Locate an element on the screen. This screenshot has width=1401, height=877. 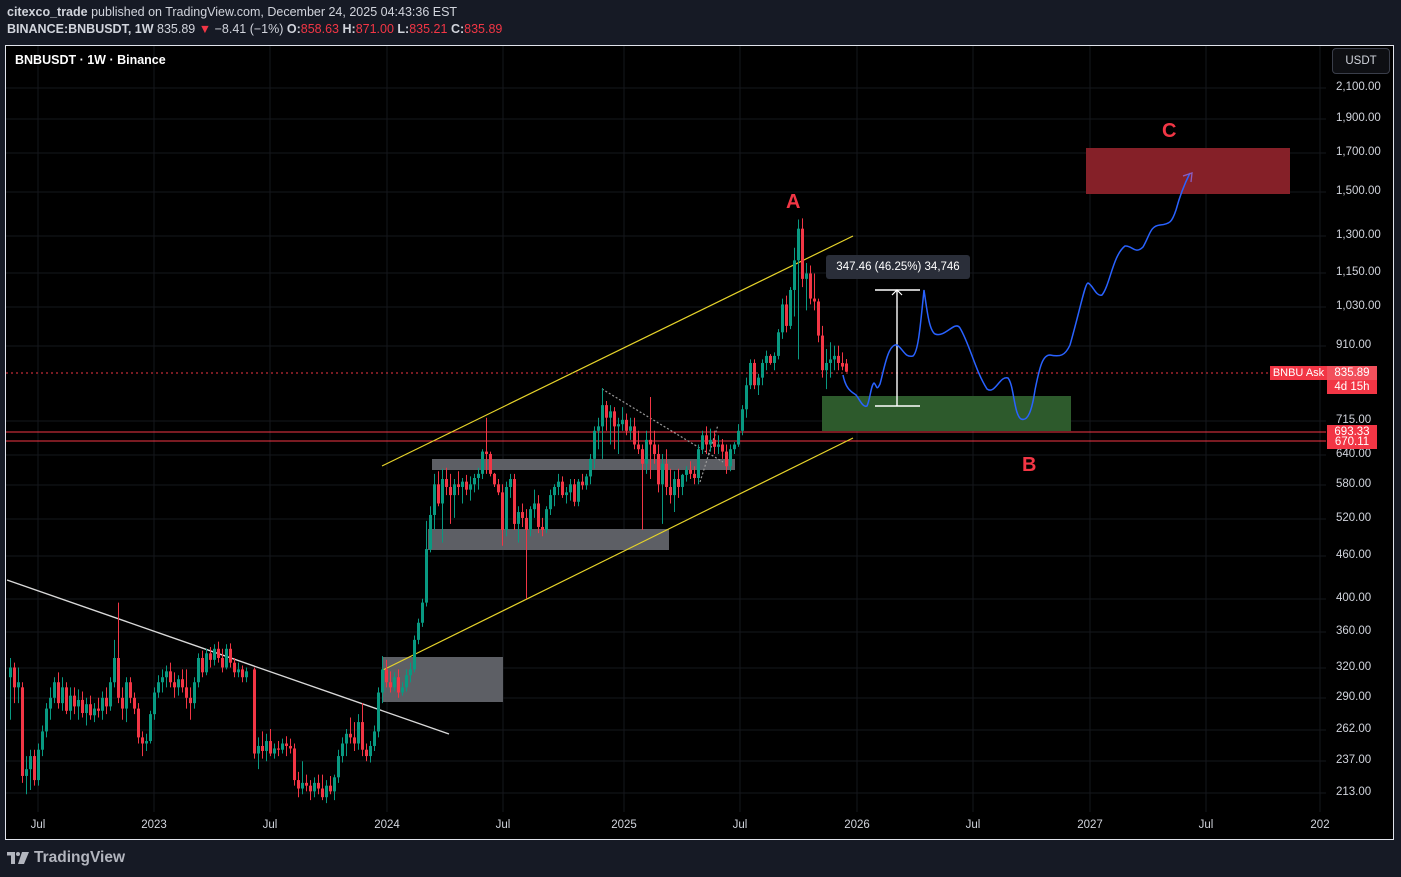
wave-label-a: A is located at coordinates (793, 202).